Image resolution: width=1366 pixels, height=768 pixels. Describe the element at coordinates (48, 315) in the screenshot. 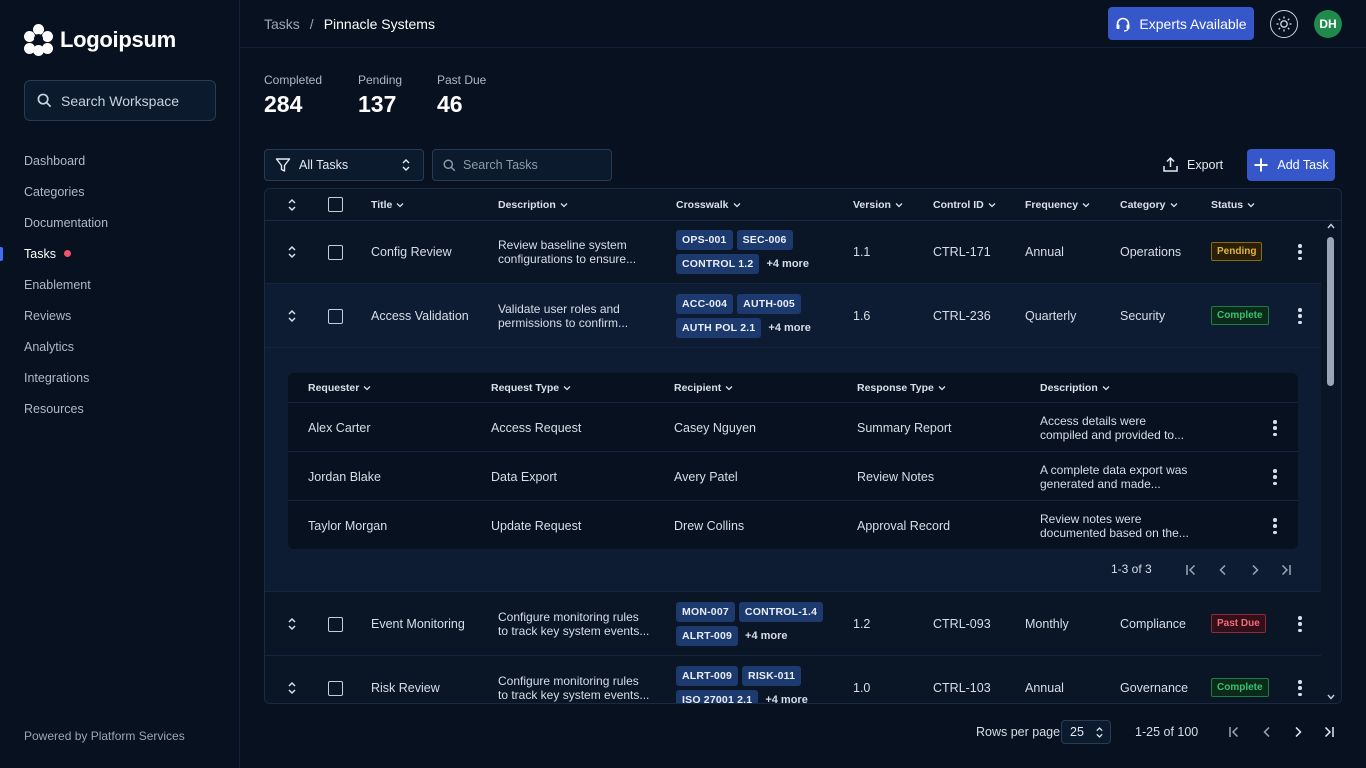

I see `sidebar-item-label: Reviews` at that location.